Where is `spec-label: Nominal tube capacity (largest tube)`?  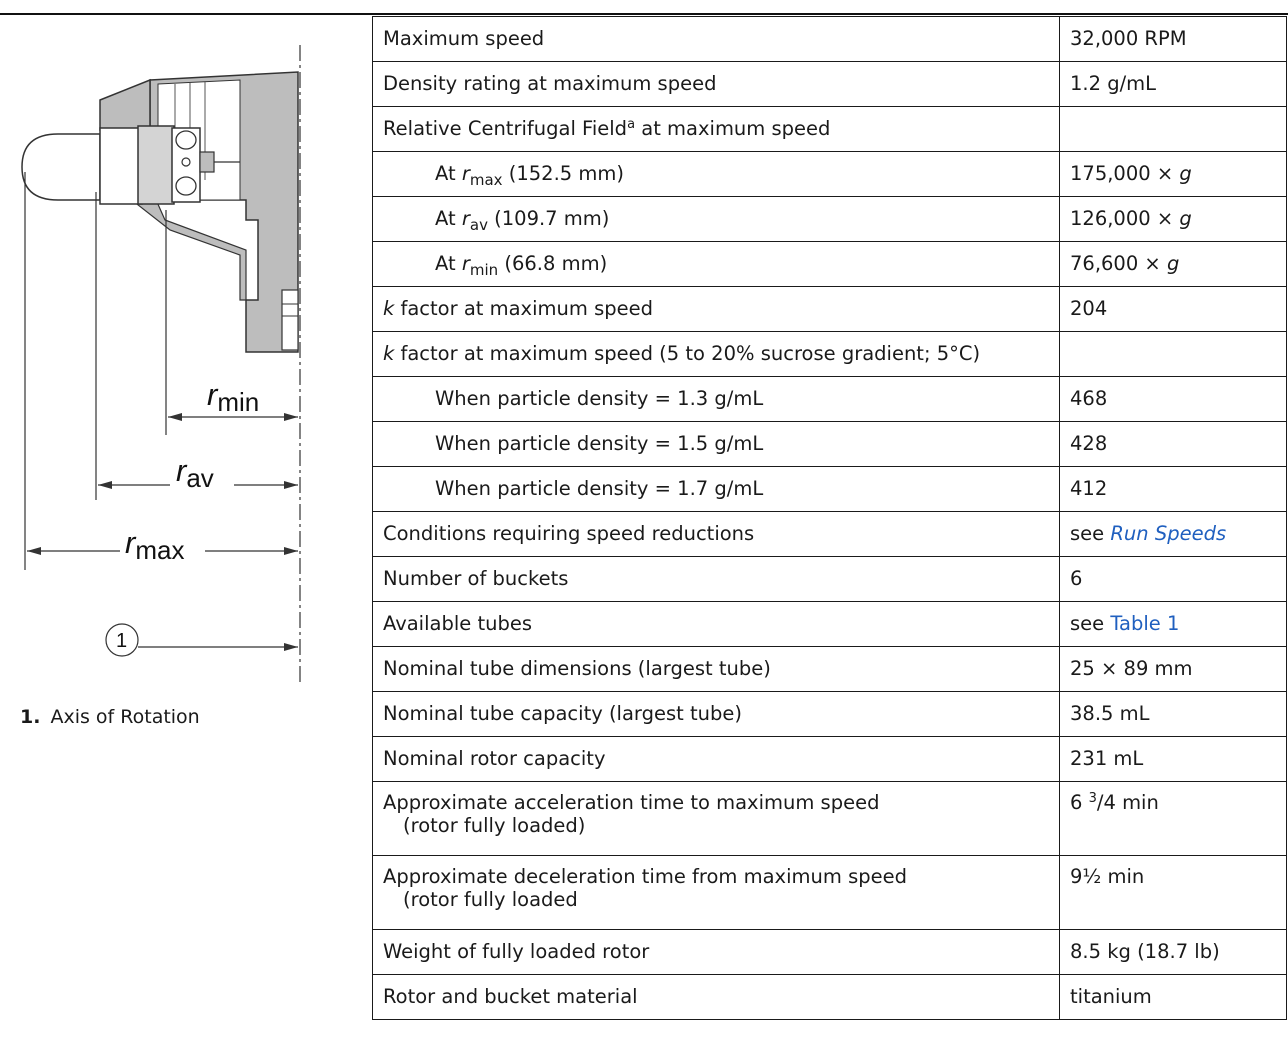
spec-label: Nominal tube capacity (largest tube) is located at coordinates (716, 714).